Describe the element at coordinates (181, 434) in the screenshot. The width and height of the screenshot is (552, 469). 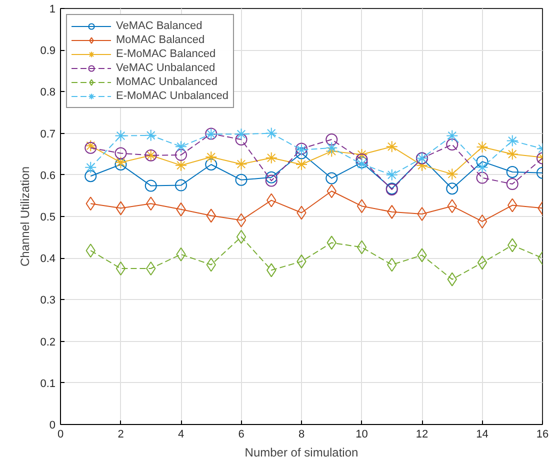
I see `x-tick-label: 4` at that location.